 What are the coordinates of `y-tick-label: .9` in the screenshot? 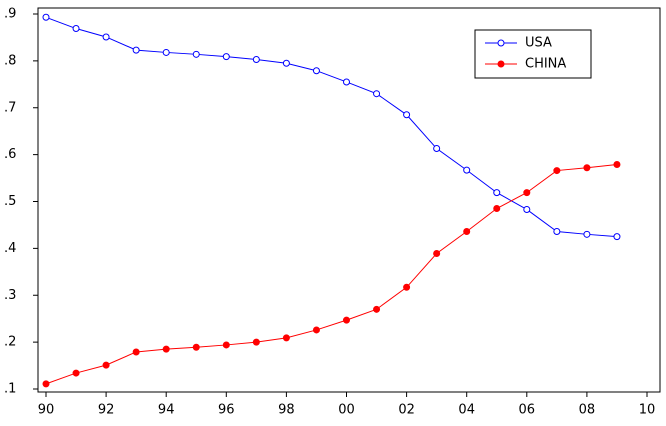 It's located at (10, 14).